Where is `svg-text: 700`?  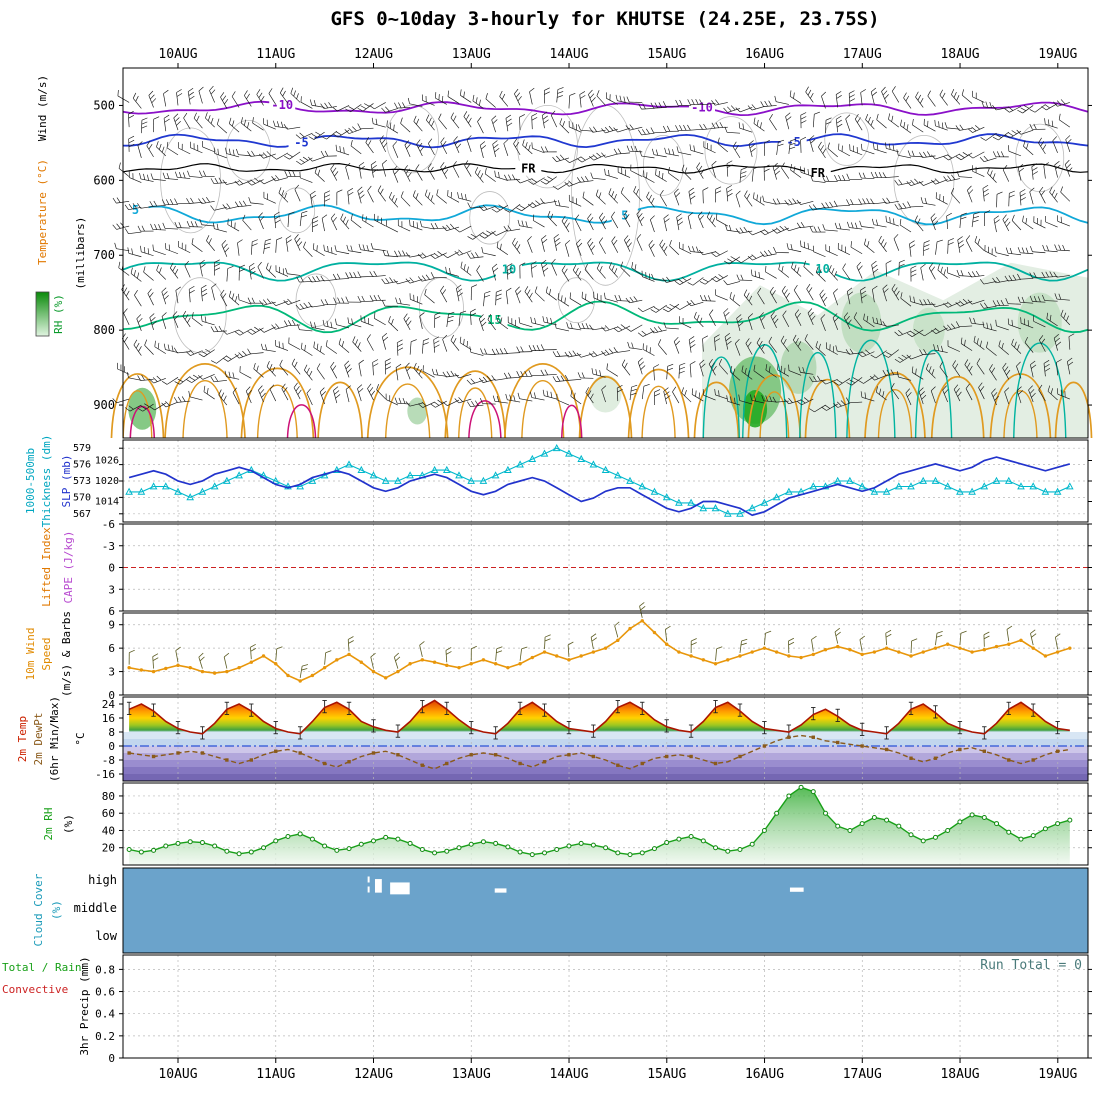 svg-text: 700 is located at coordinates (104, 255).